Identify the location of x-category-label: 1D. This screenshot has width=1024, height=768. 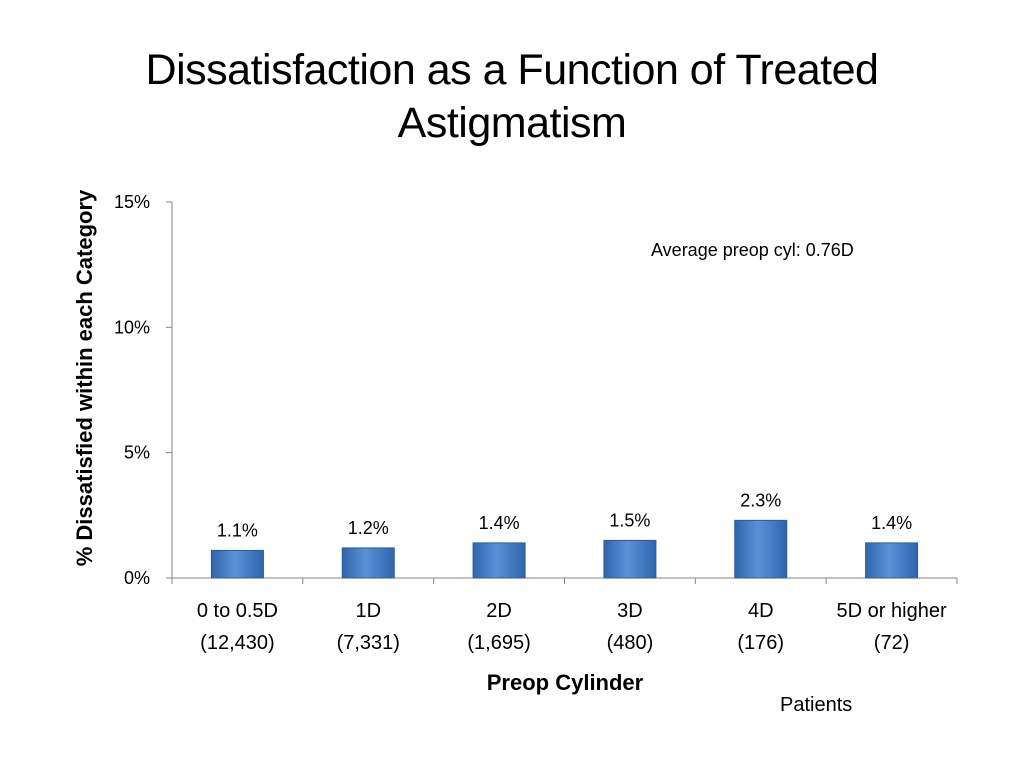
(368, 611).